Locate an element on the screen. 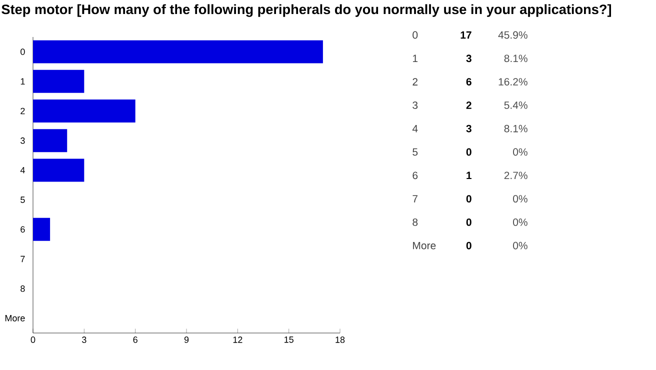 This screenshot has width=656, height=370. x-tick-label: 18 is located at coordinates (340, 339).